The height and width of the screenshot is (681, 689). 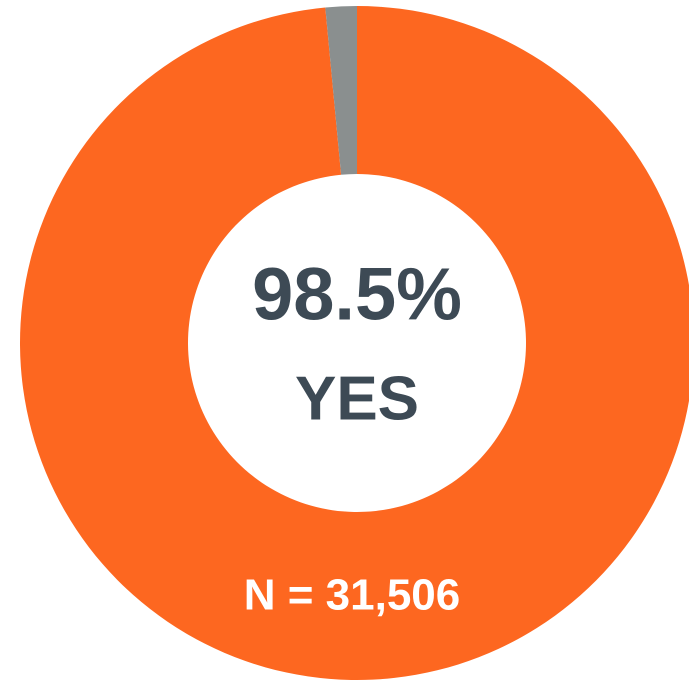 I want to click on slice, so click(x=341, y=90).